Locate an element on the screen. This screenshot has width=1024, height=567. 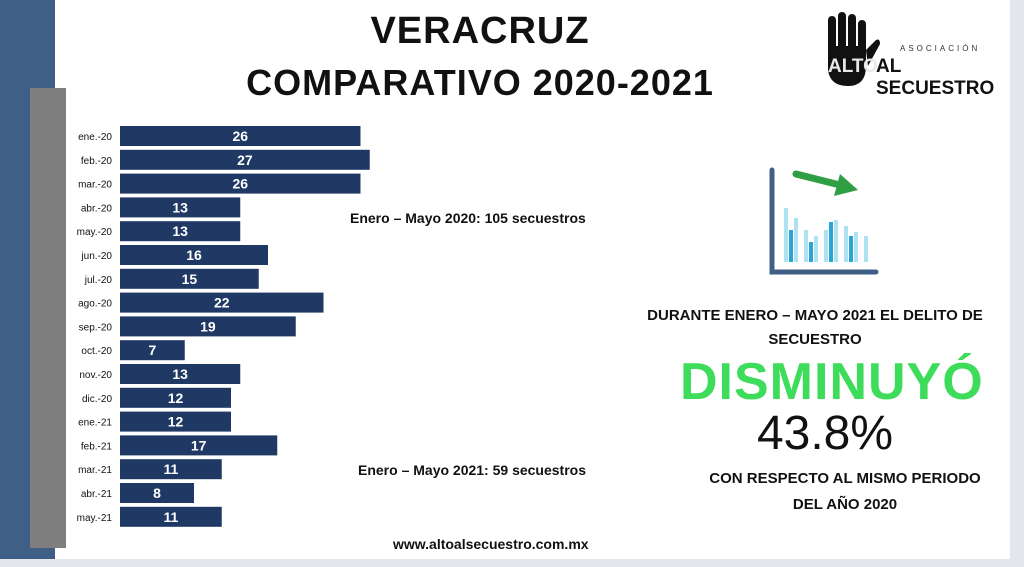
left-gray-bar is located at coordinates (48, 318).